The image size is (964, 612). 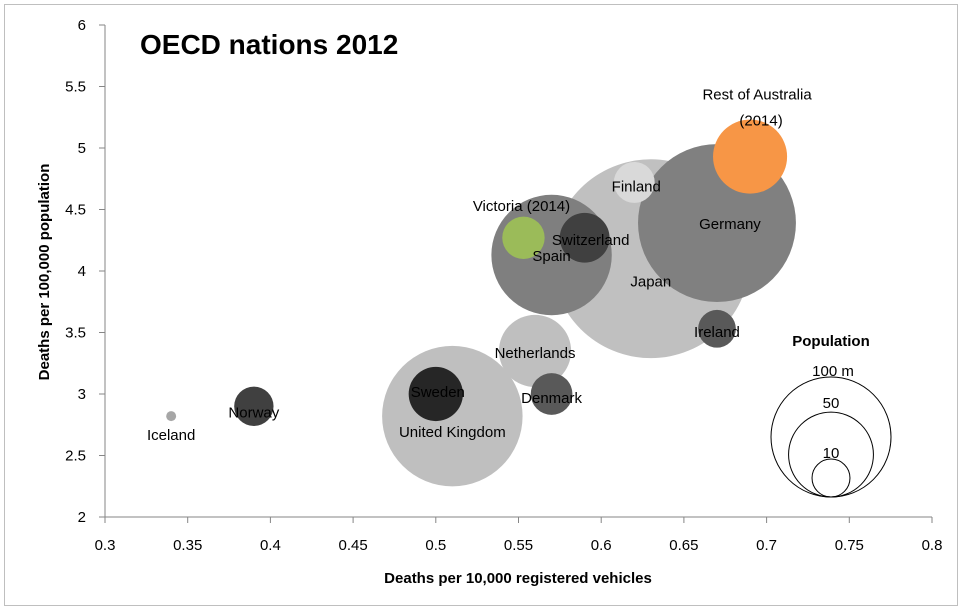 I want to click on bubble-finland, so click(x=634, y=182).